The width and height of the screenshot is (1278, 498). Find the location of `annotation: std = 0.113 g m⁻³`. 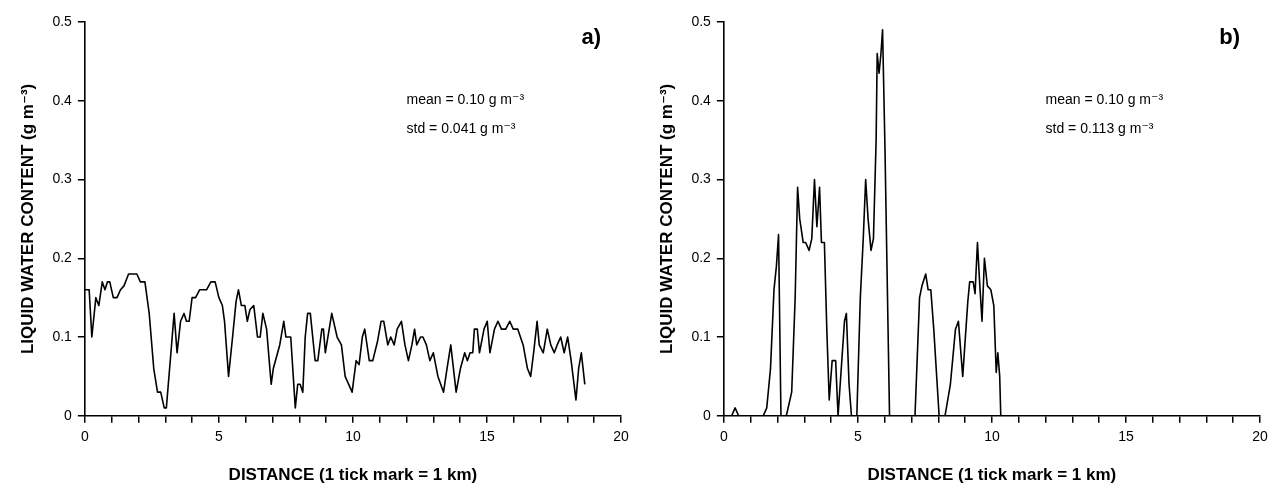

annotation: std = 0.113 g m⁻³ is located at coordinates (1099, 128).